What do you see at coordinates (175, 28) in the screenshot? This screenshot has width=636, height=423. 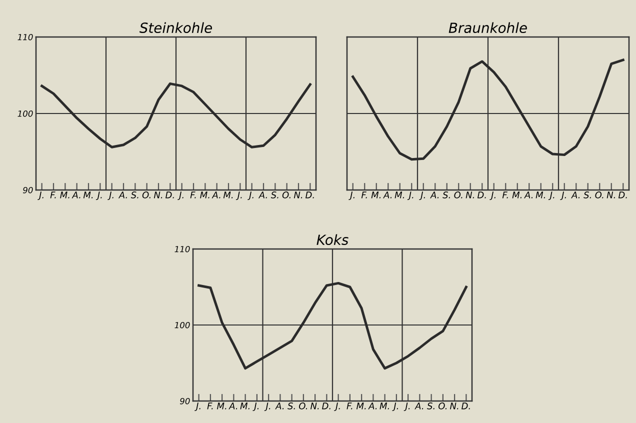 I see `chart-title: Steinkohle` at bounding box center [175, 28].